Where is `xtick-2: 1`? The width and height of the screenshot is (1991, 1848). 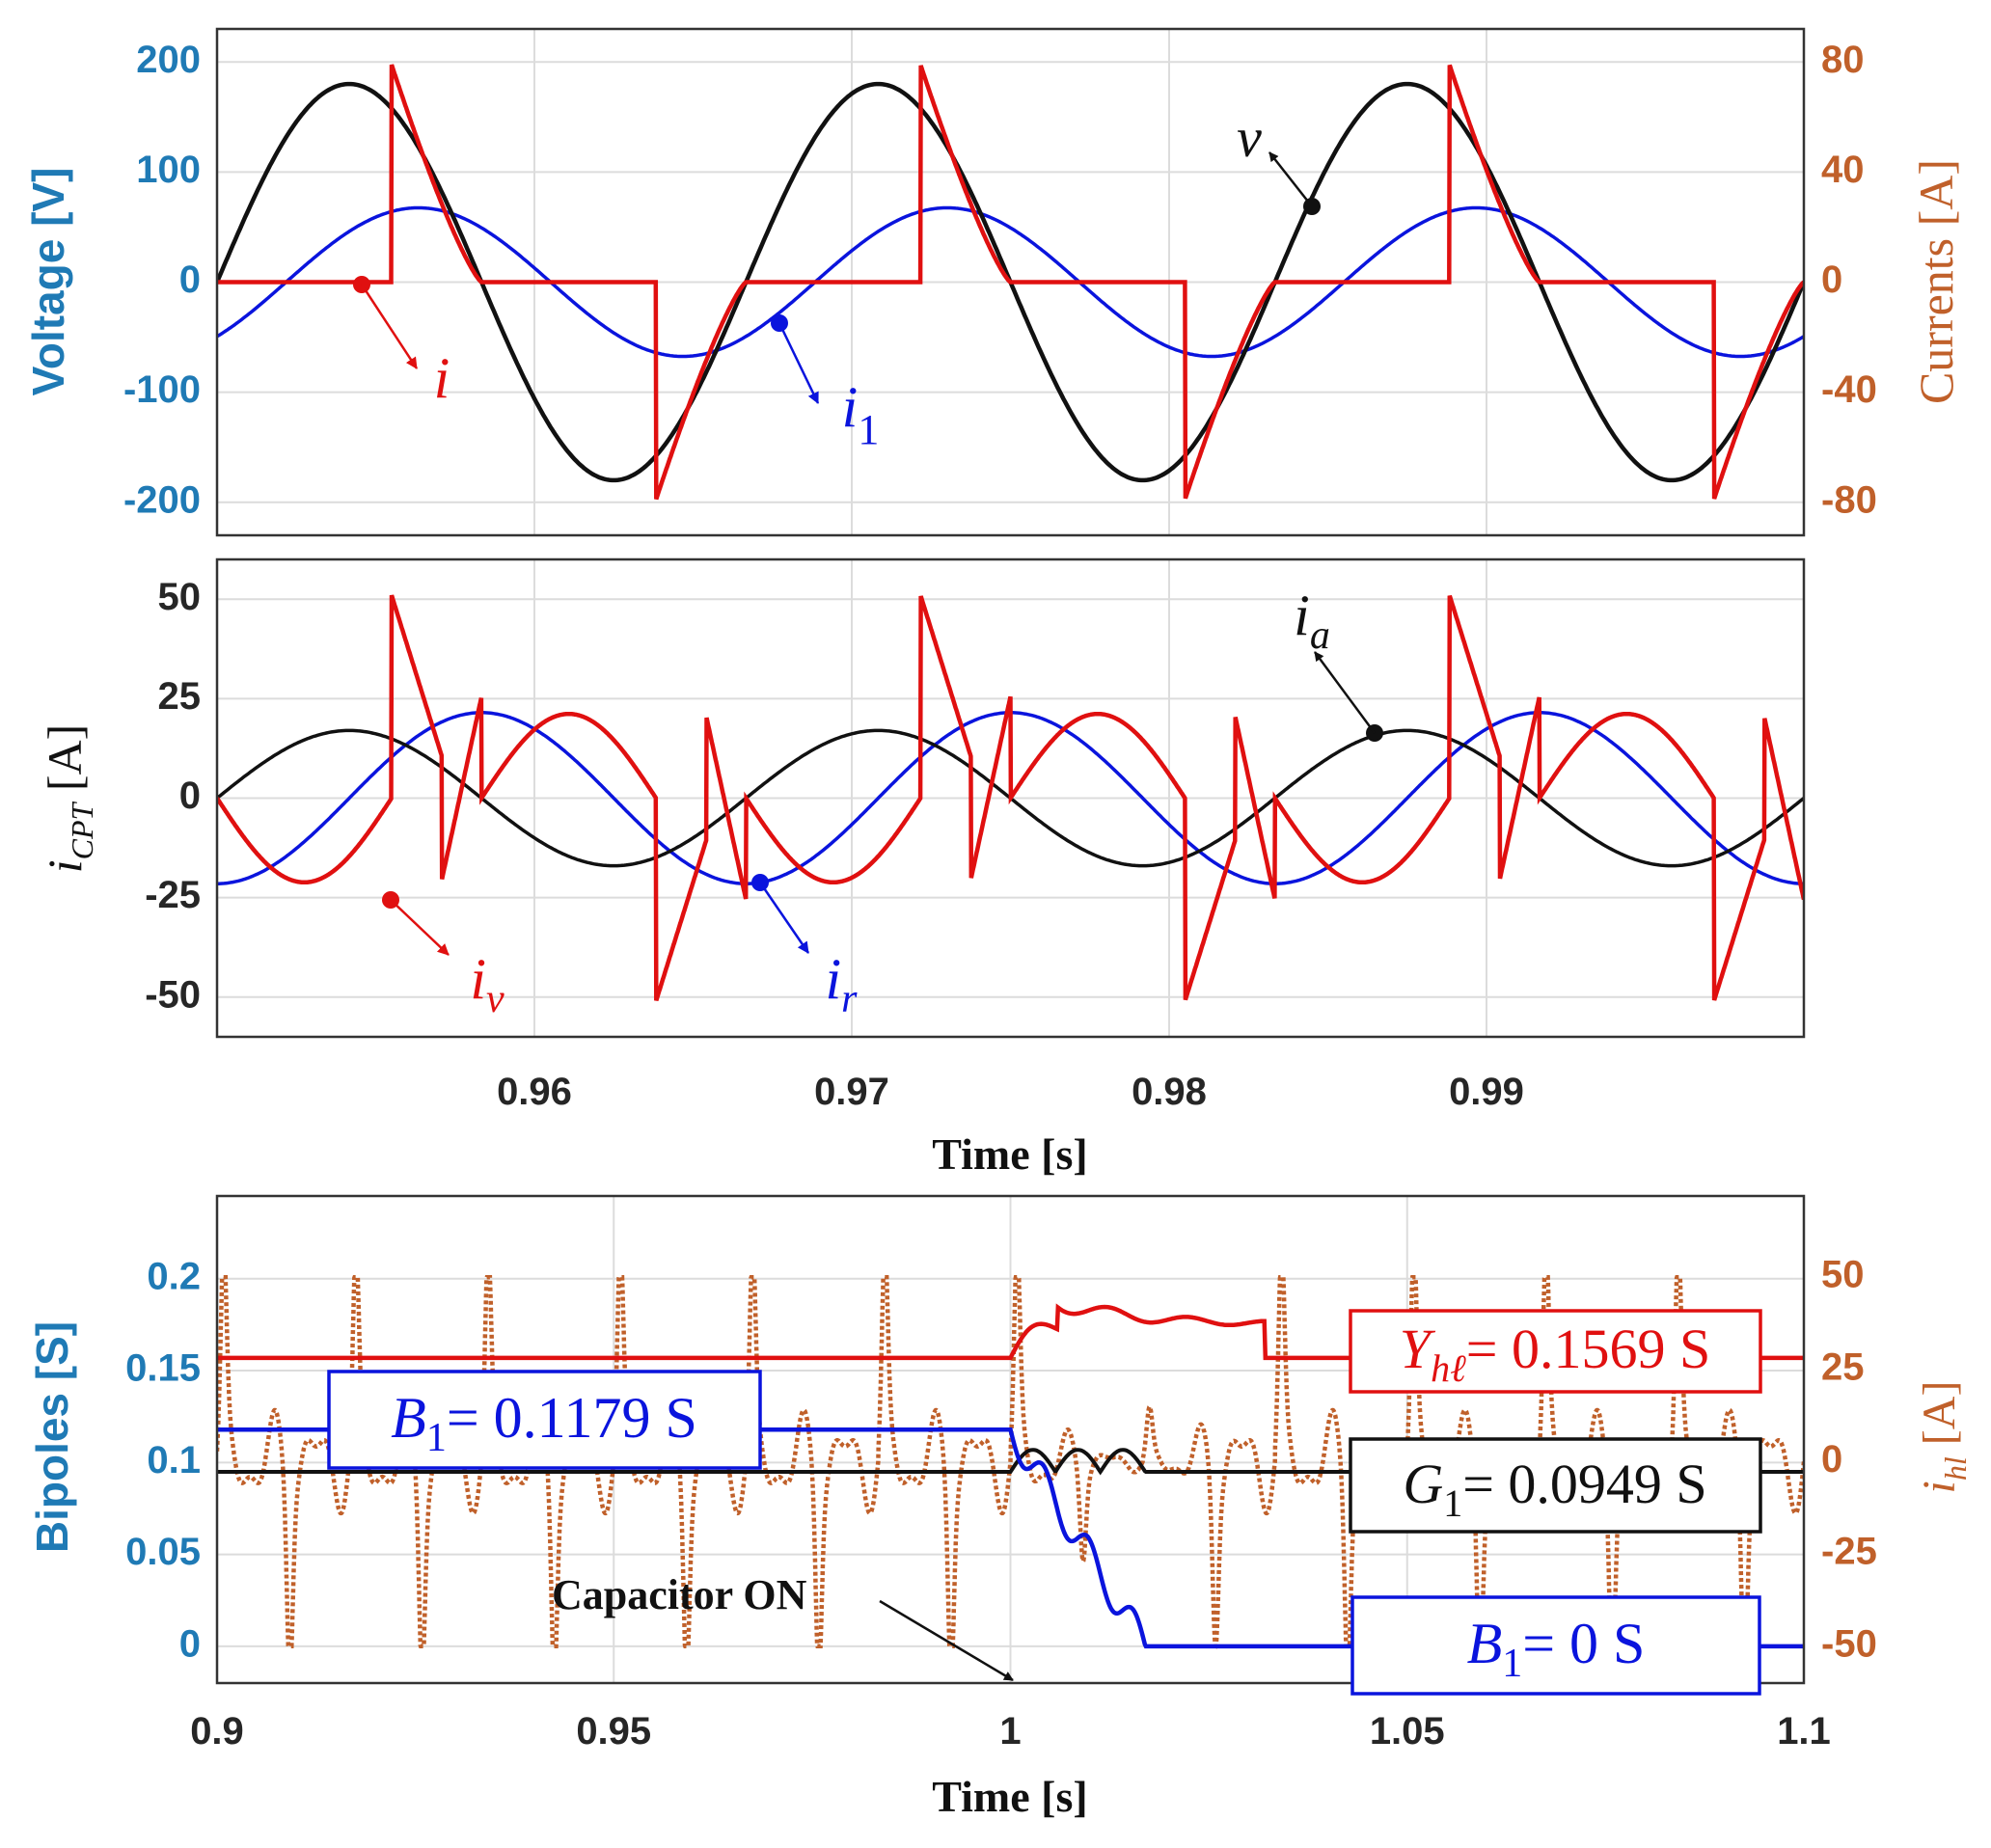 xtick-2: 1 is located at coordinates (1010, 1731).